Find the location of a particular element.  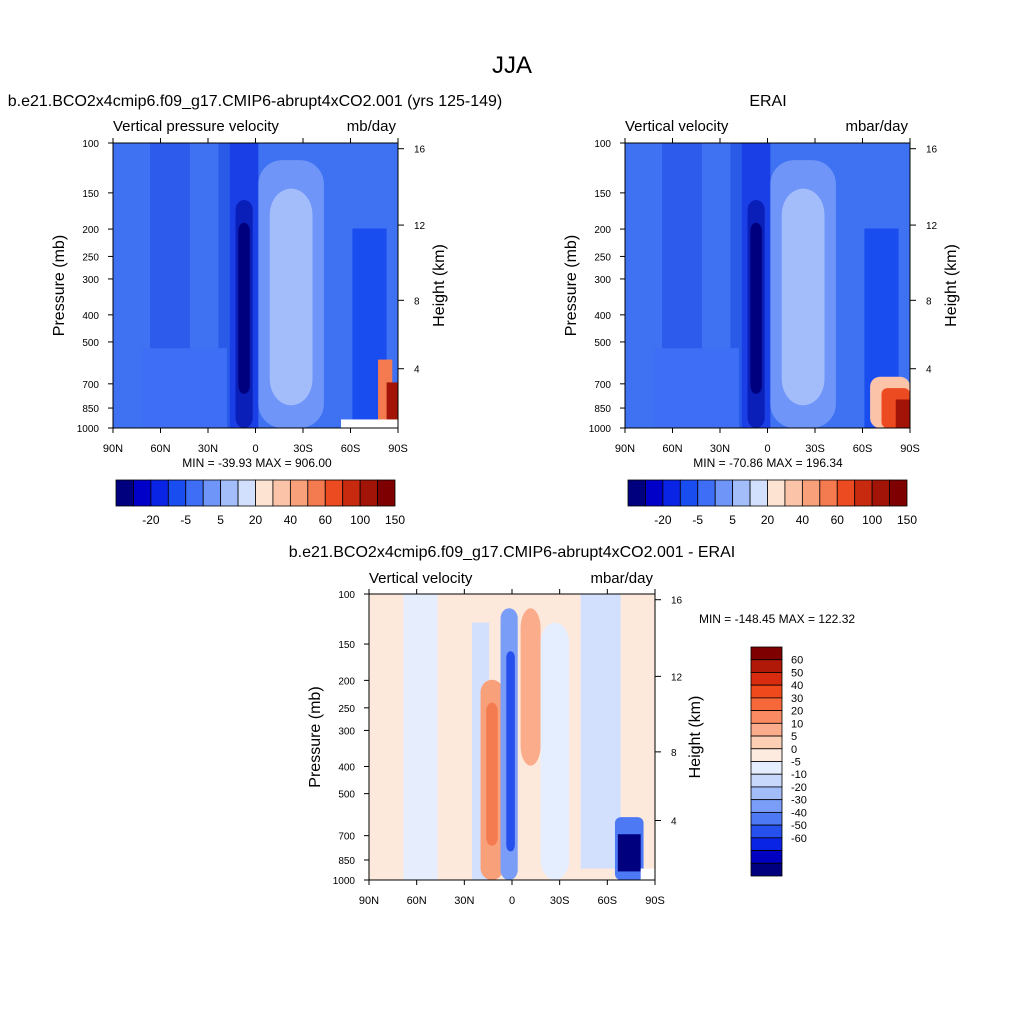

x-tick-label: 30S is located at coordinates (303, 449).